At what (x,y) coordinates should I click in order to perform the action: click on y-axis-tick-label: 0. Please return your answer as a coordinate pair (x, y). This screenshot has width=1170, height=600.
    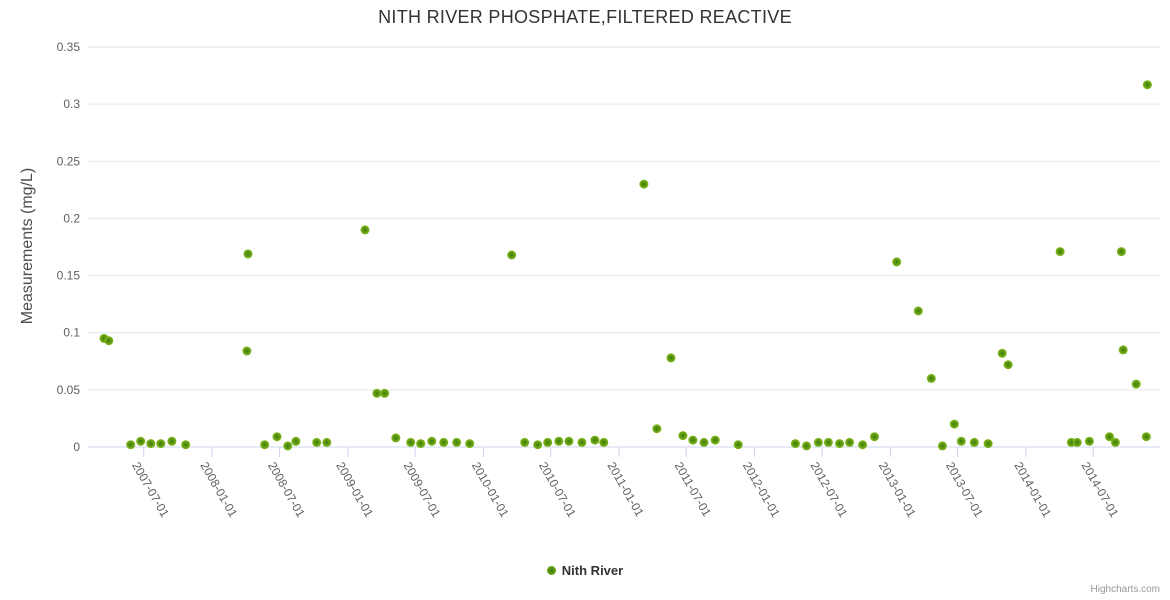
    Looking at the image, I should click on (76, 447).